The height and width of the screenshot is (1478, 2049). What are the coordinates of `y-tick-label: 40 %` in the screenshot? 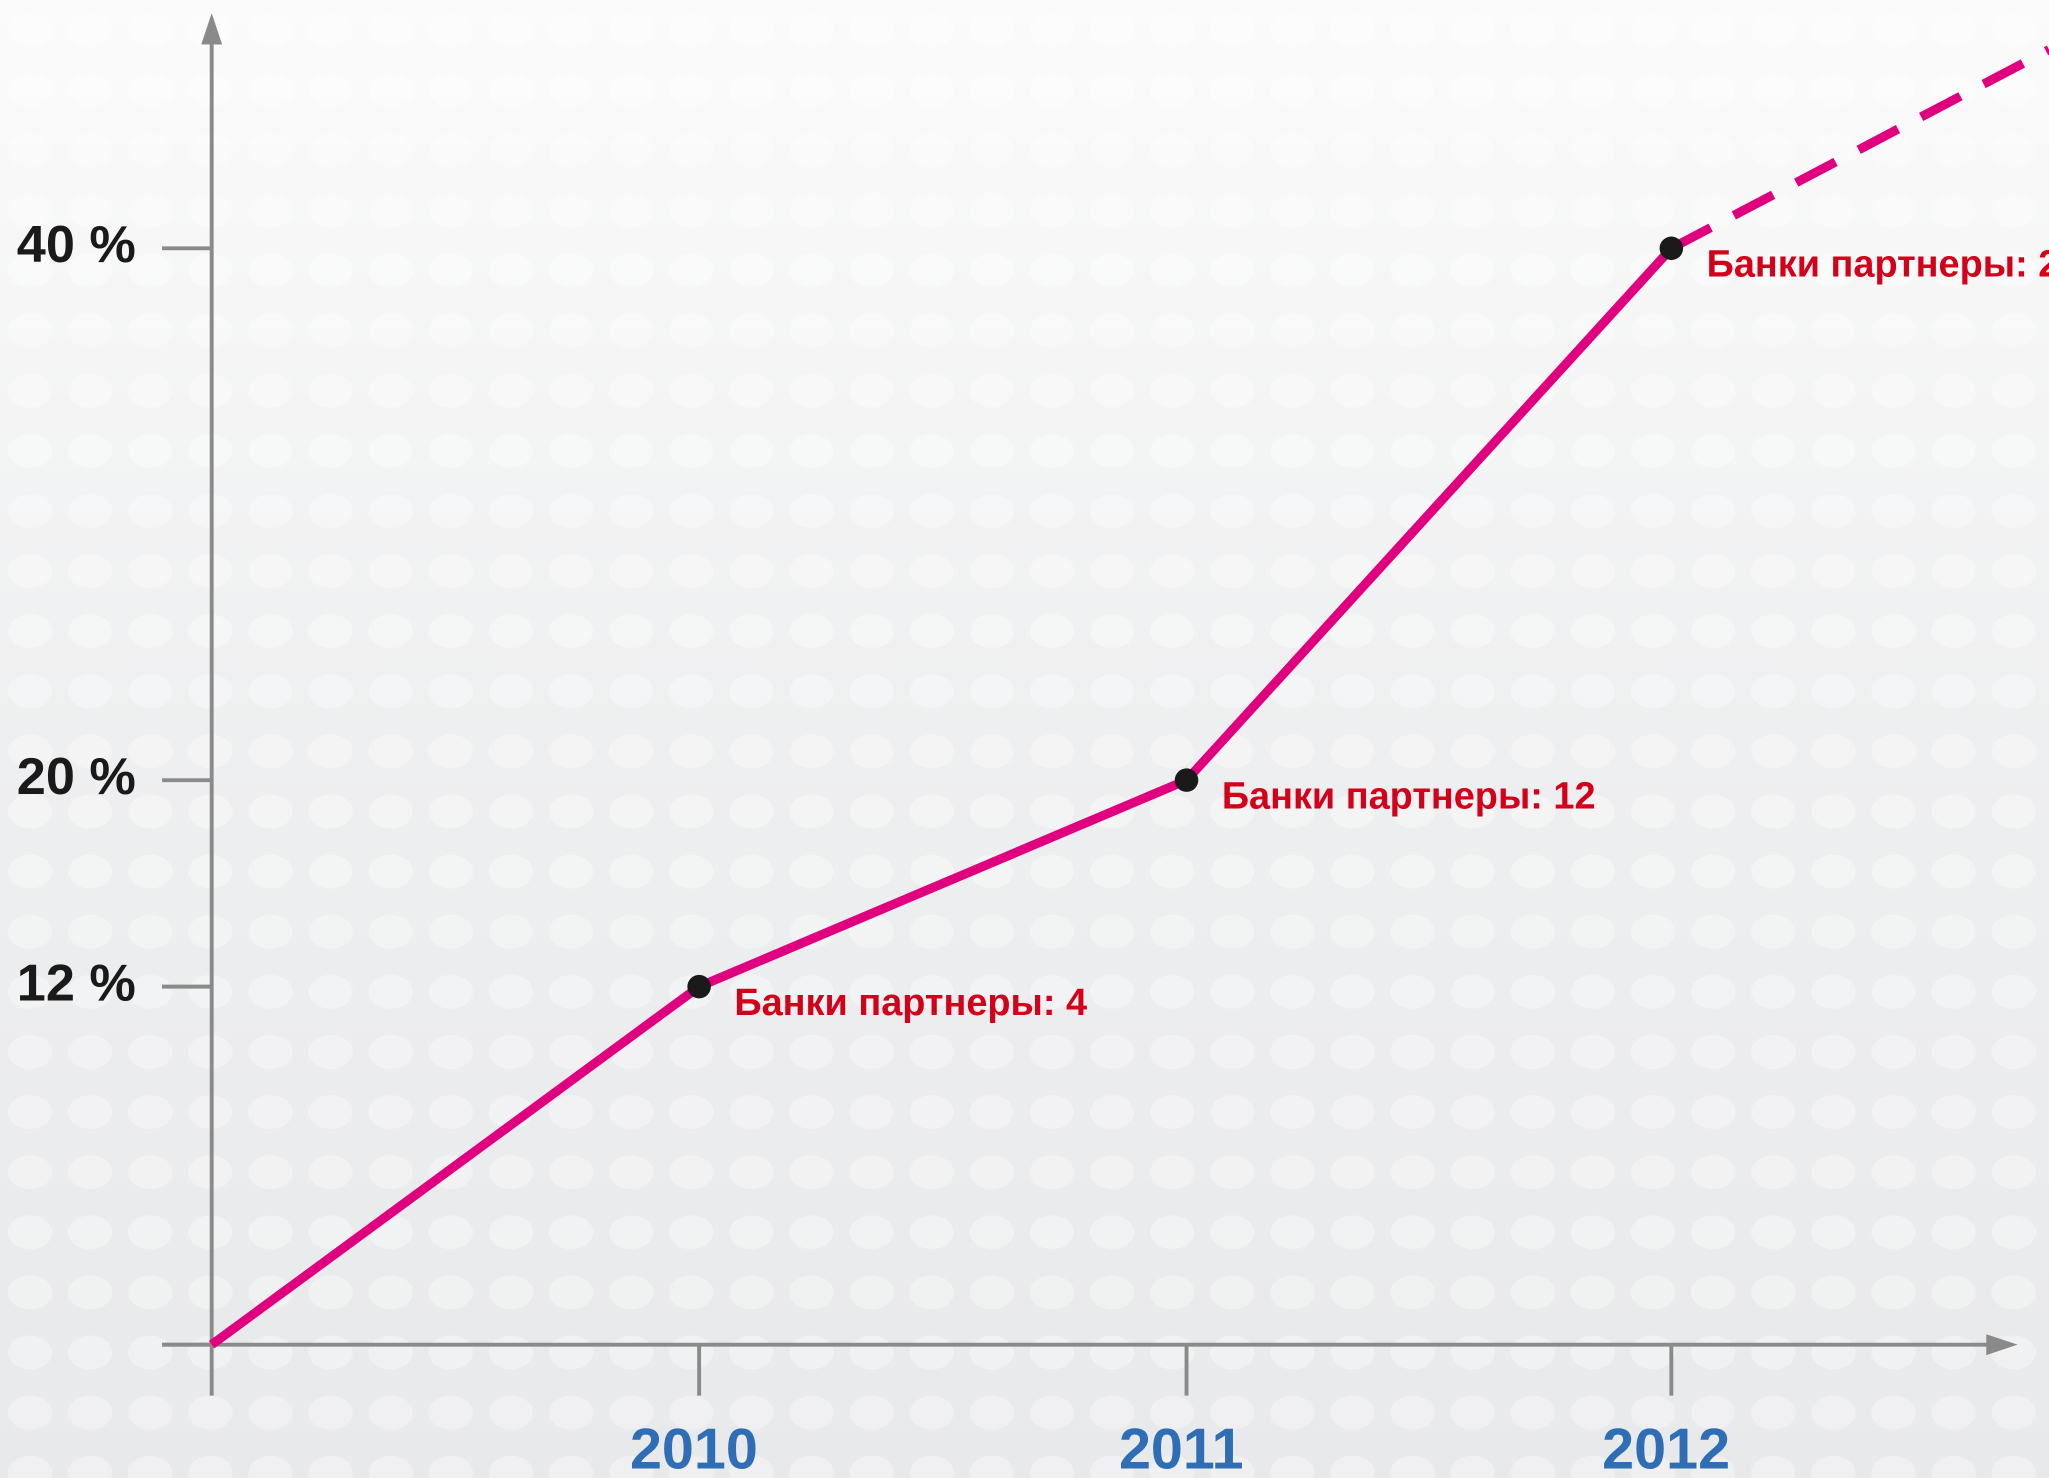 It's located at (76, 245).